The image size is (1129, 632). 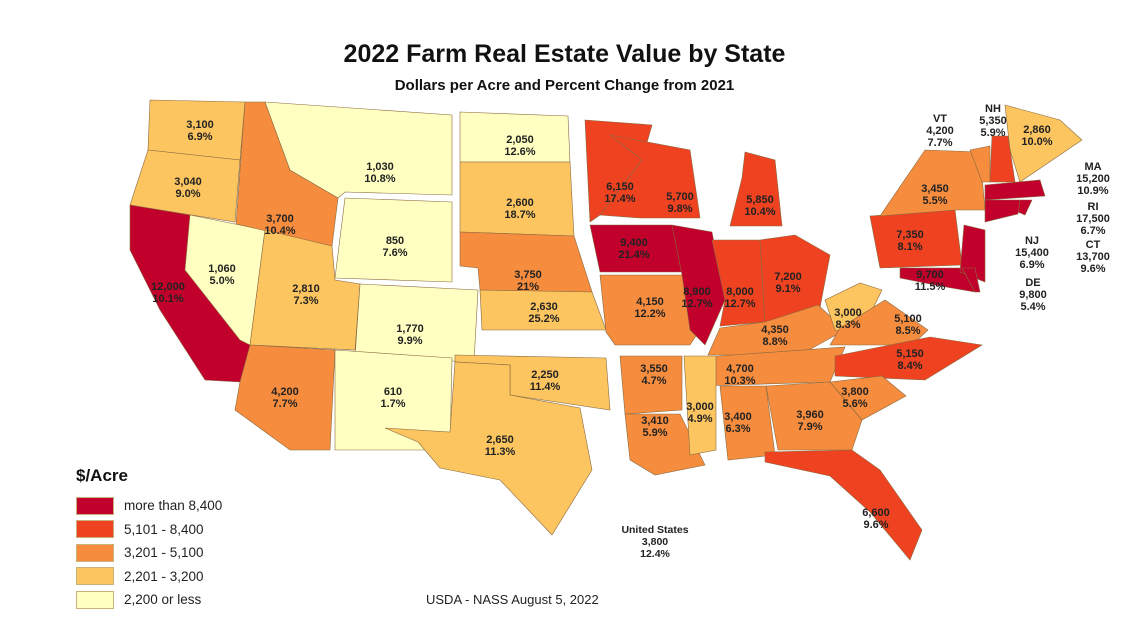 What do you see at coordinates (410, 329) in the screenshot?
I see `state-value-label: 1,770` at bounding box center [410, 329].